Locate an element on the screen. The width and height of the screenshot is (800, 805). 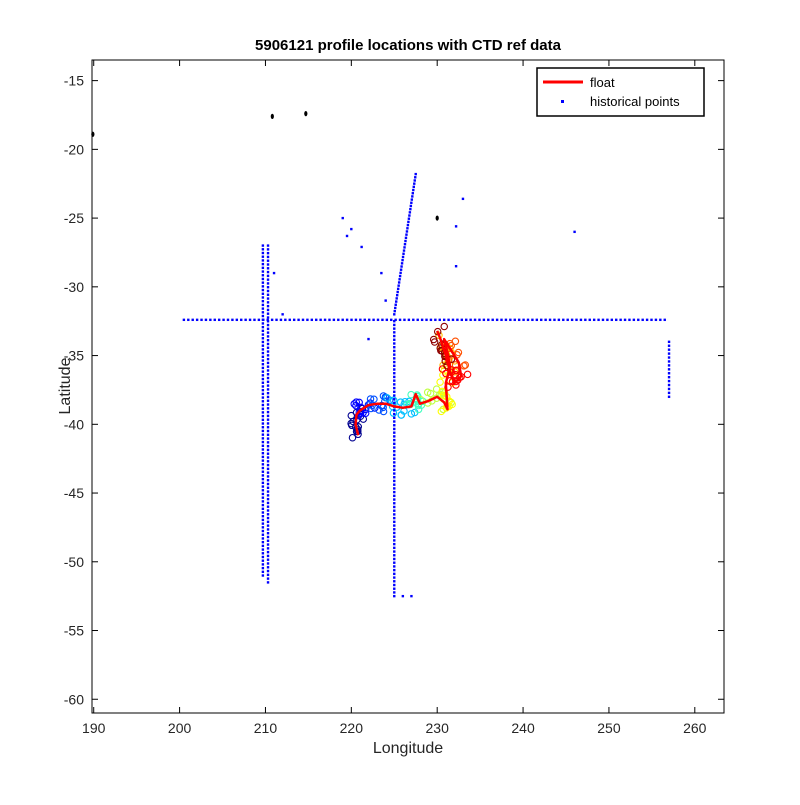
float-track-layer is located at coordinates (408, 383).